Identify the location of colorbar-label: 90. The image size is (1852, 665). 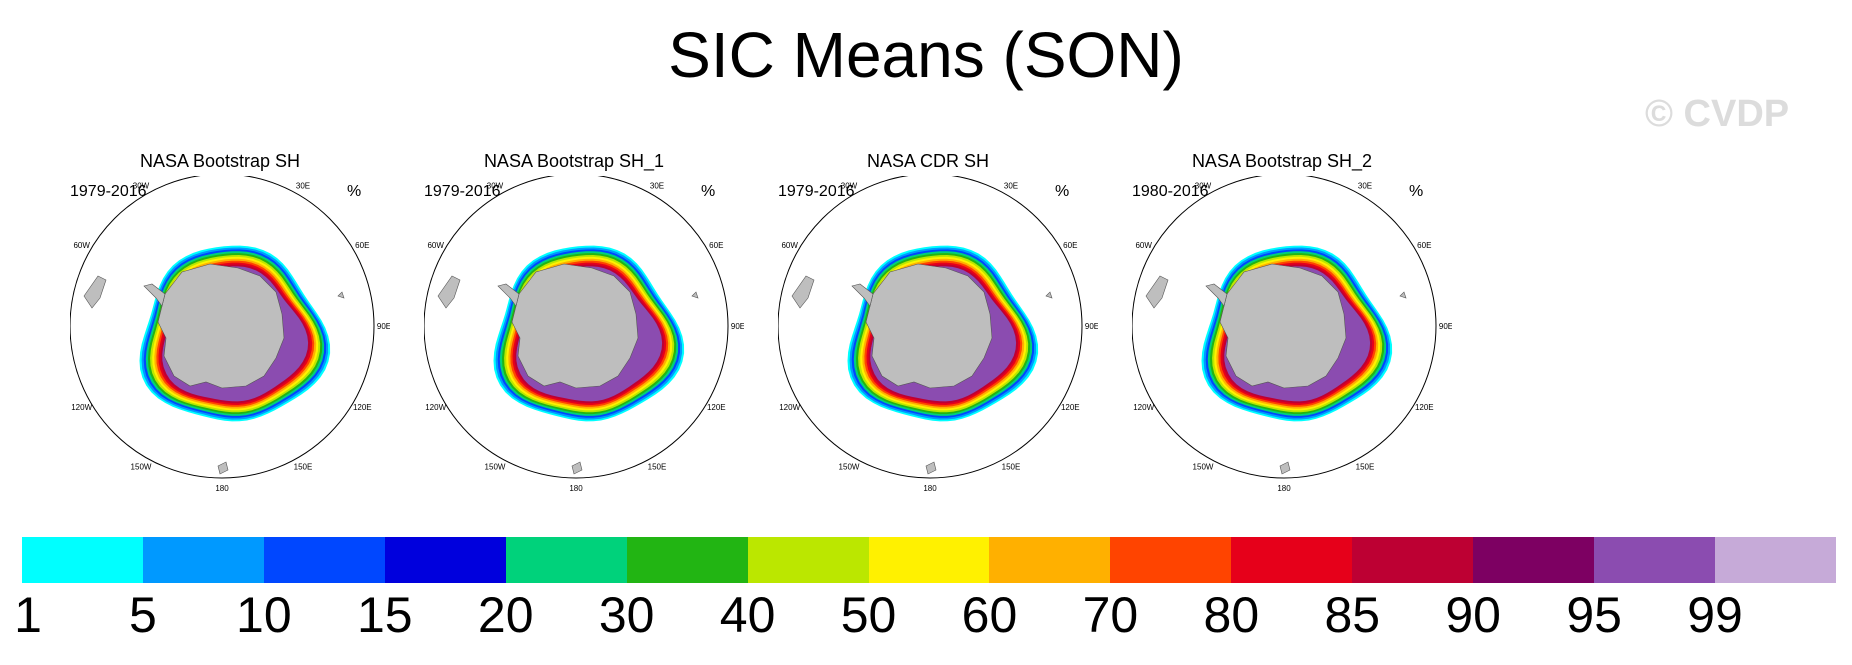
(1473, 615).